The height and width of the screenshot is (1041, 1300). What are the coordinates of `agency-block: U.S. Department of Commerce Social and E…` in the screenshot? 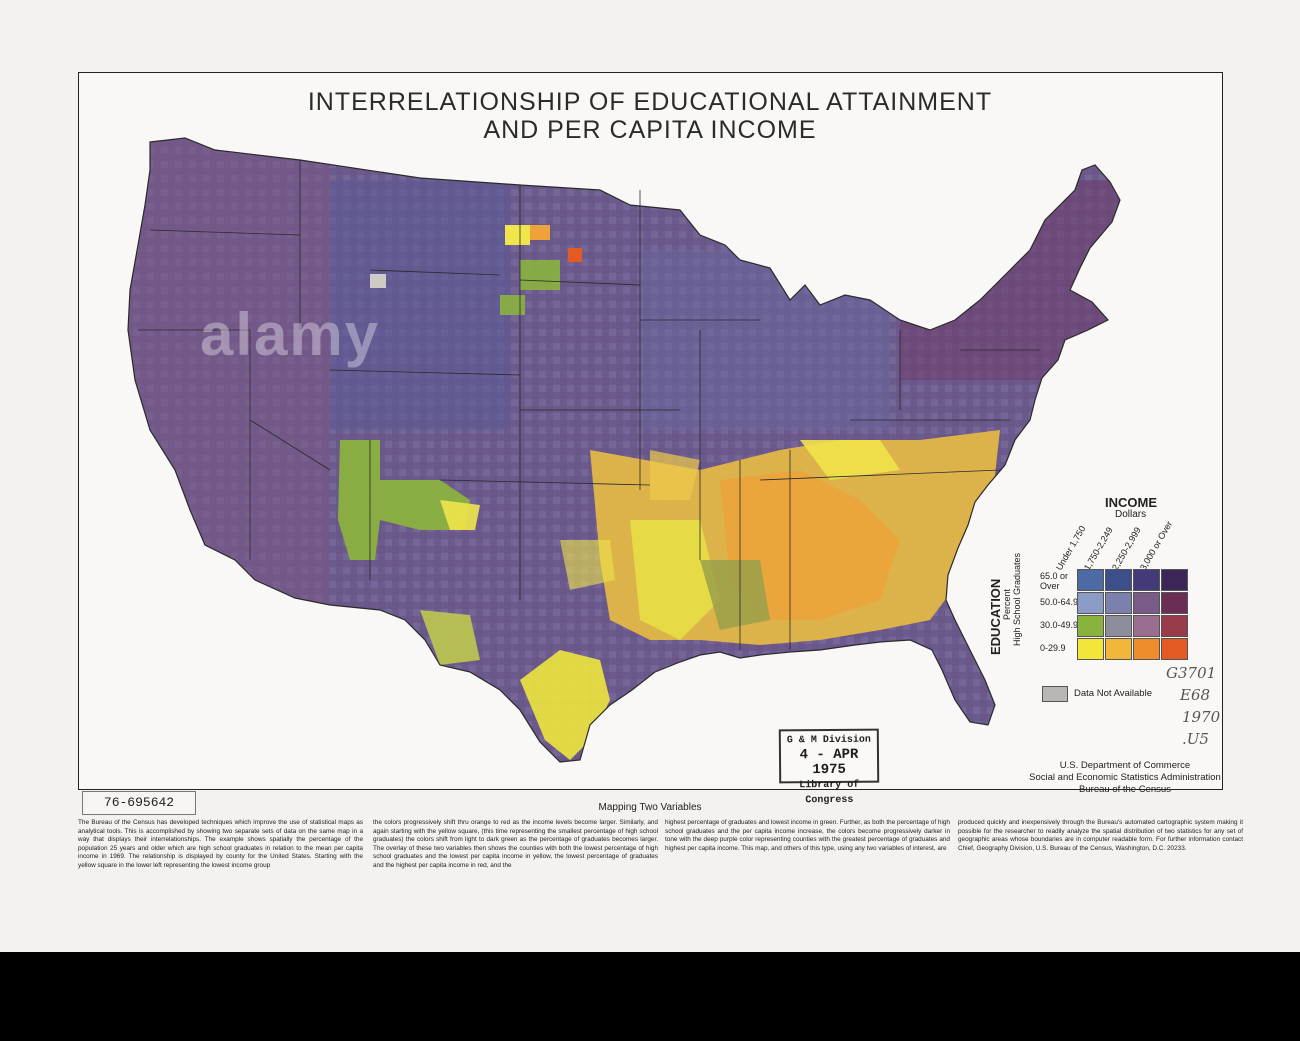 It's located at (1125, 778).